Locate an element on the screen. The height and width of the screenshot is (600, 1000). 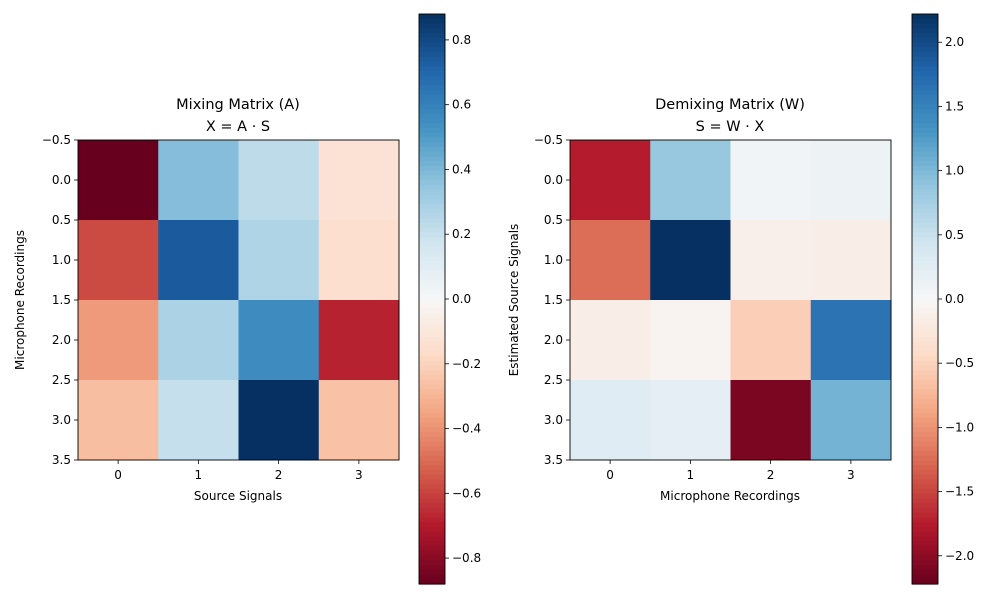
y-tick-label: 1.0 is located at coordinates (553, 260).